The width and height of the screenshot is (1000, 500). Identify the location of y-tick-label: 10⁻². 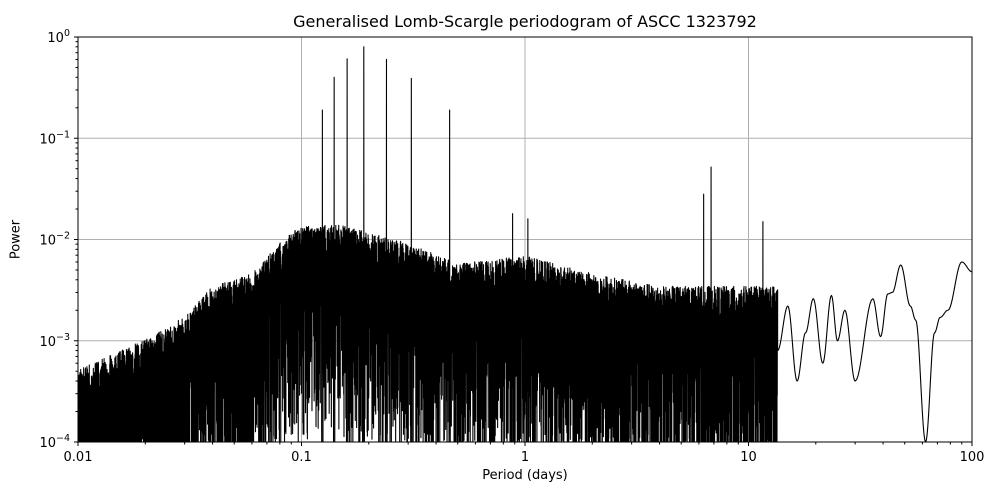
(54, 240).